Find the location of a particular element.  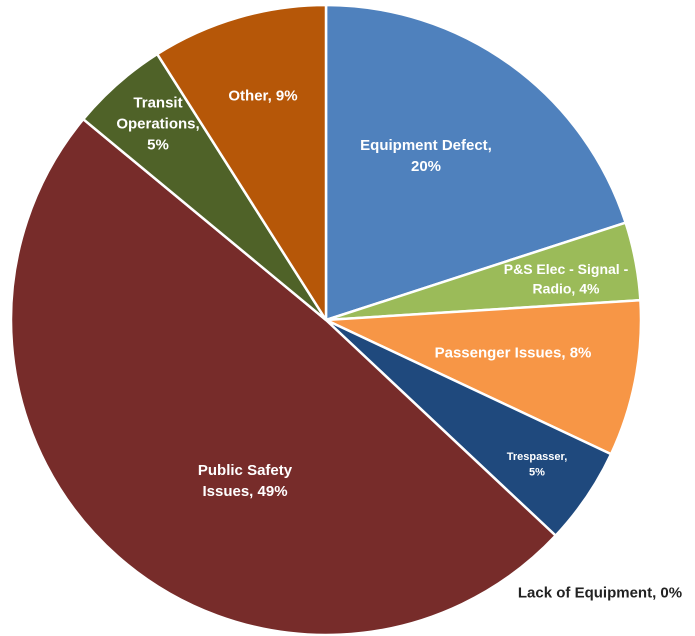

data-label-passenger-issues: Passenger Issues, 8% is located at coordinates (513, 352).